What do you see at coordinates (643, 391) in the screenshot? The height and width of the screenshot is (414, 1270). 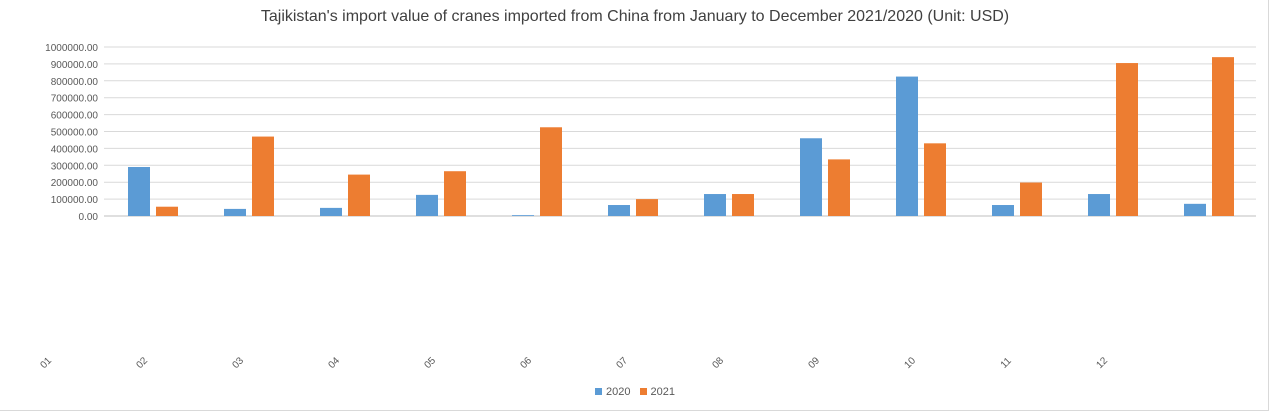 I see `legend-swatch-2021` at bounding box center [643, 391].